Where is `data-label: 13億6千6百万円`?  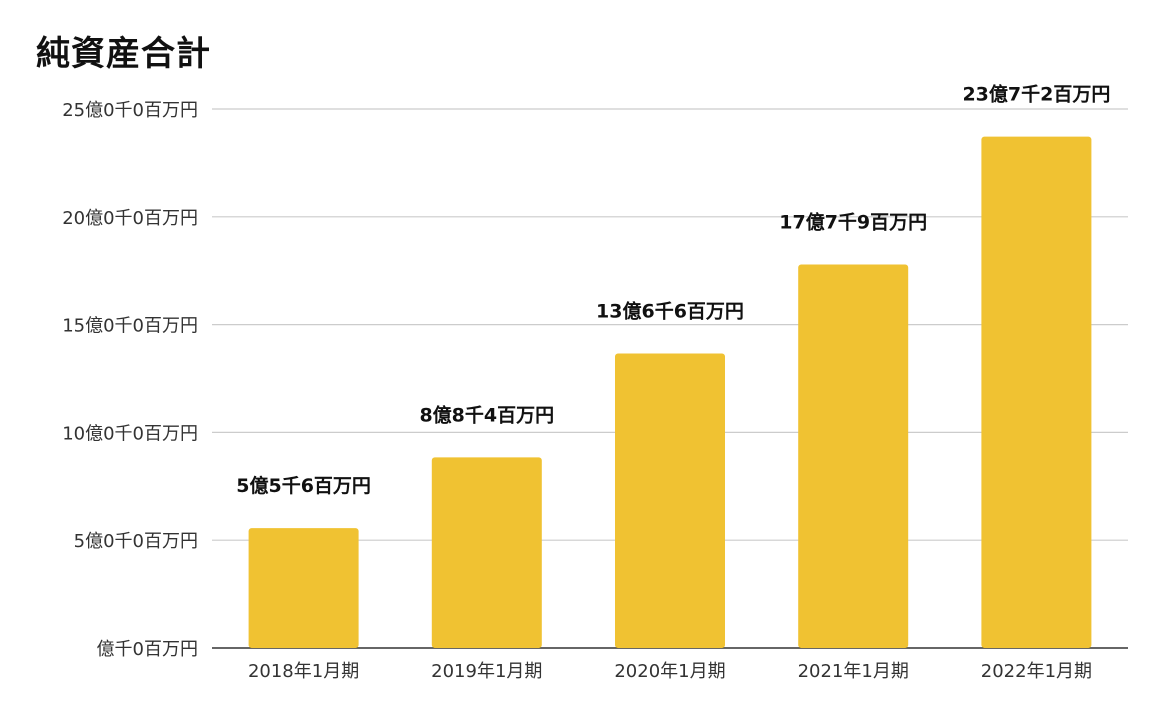
data-label: 13億6千6百万円 is located at coordinates (670, 310).